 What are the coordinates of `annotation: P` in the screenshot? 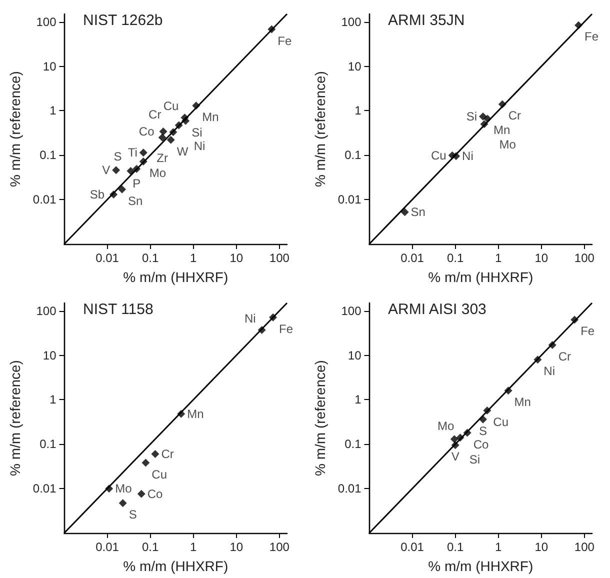 It's located at (136, 183).